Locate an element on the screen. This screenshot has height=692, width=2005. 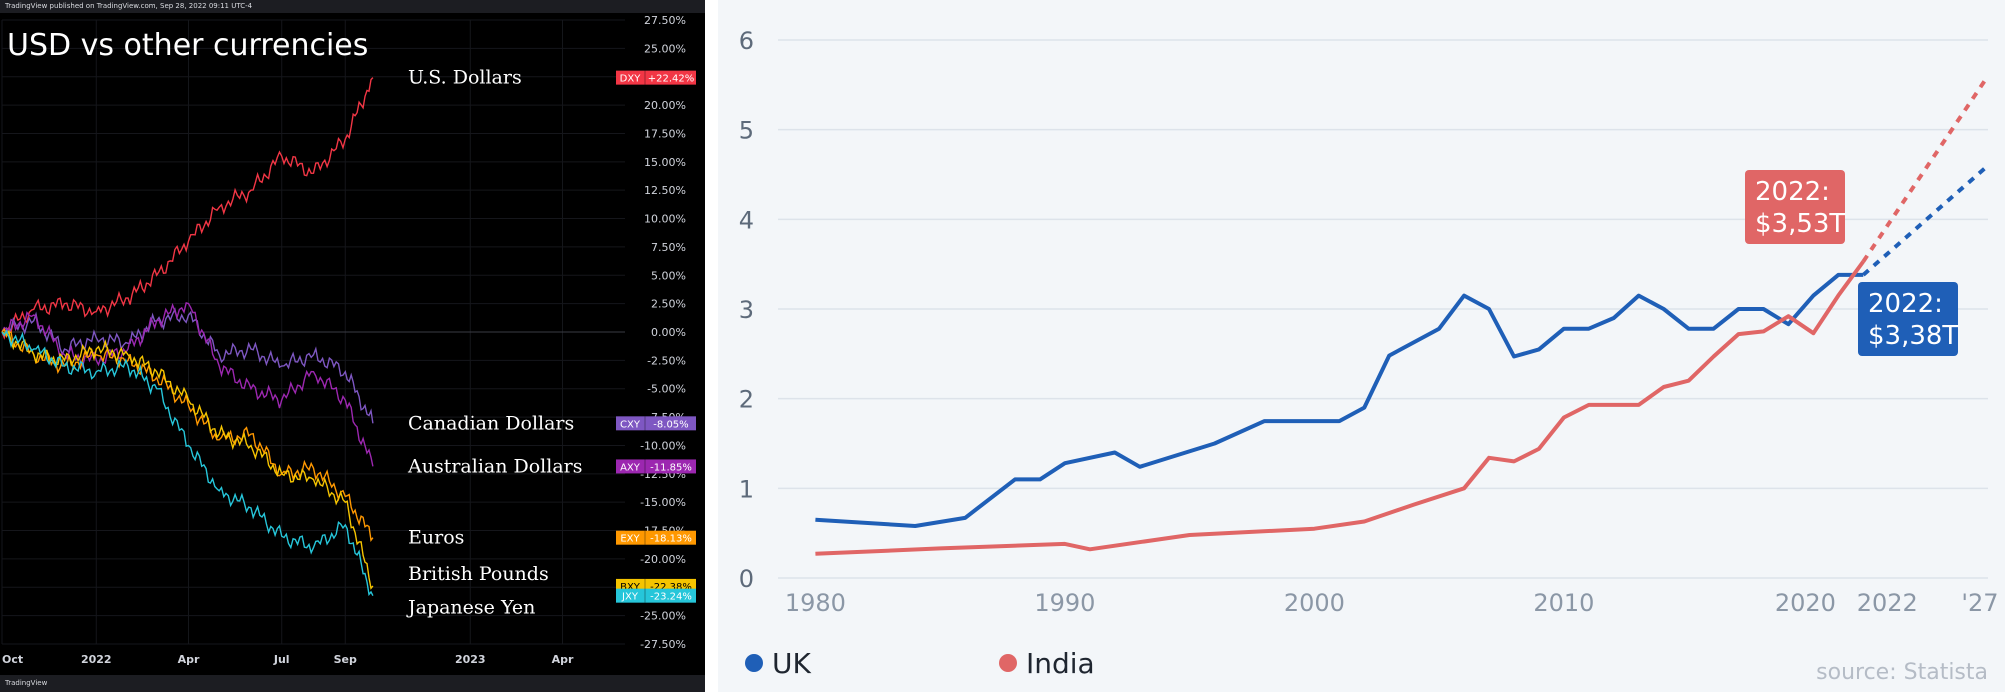
price-tag-axy: AXY -11.85% is located at coordinates (656, 466).